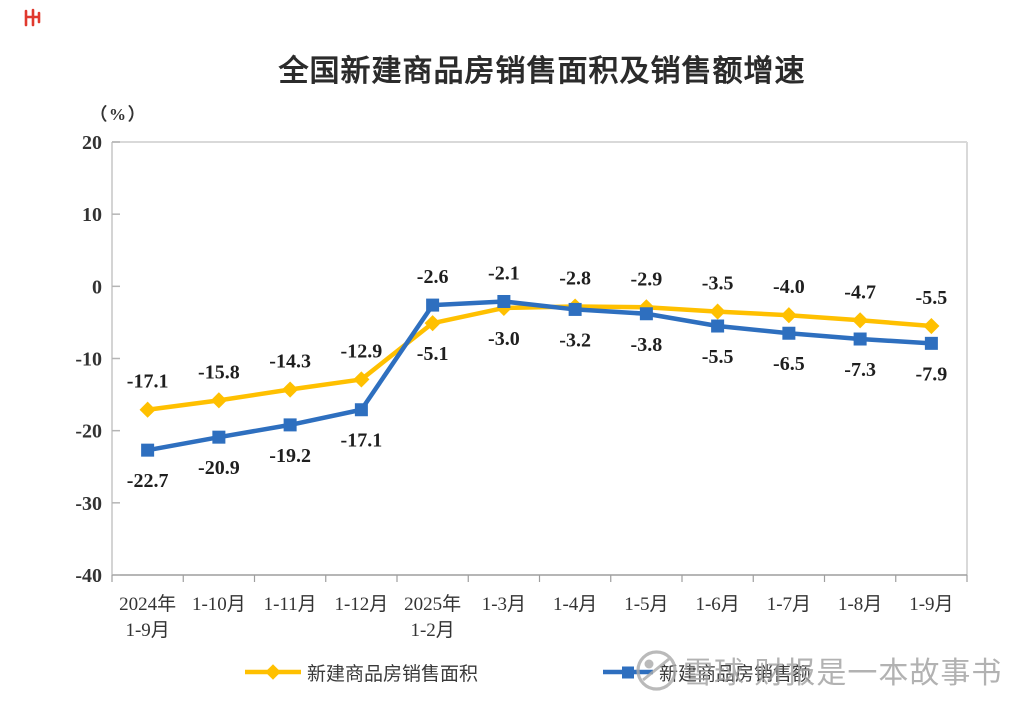  Describe the element at coordinates (219, 604) in the screenshot. I see `x-axis-label: 1-10月` at that location.